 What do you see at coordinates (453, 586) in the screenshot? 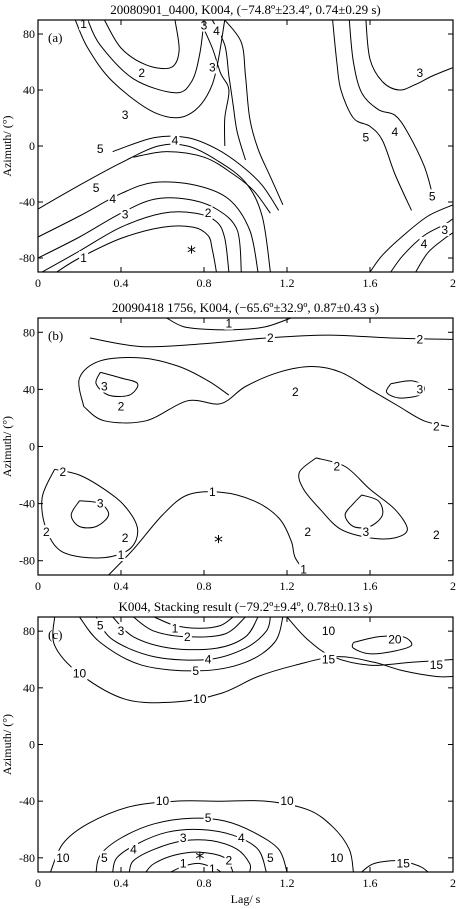
I see `x-tick-label: 2` at bounding box center [453, 586].